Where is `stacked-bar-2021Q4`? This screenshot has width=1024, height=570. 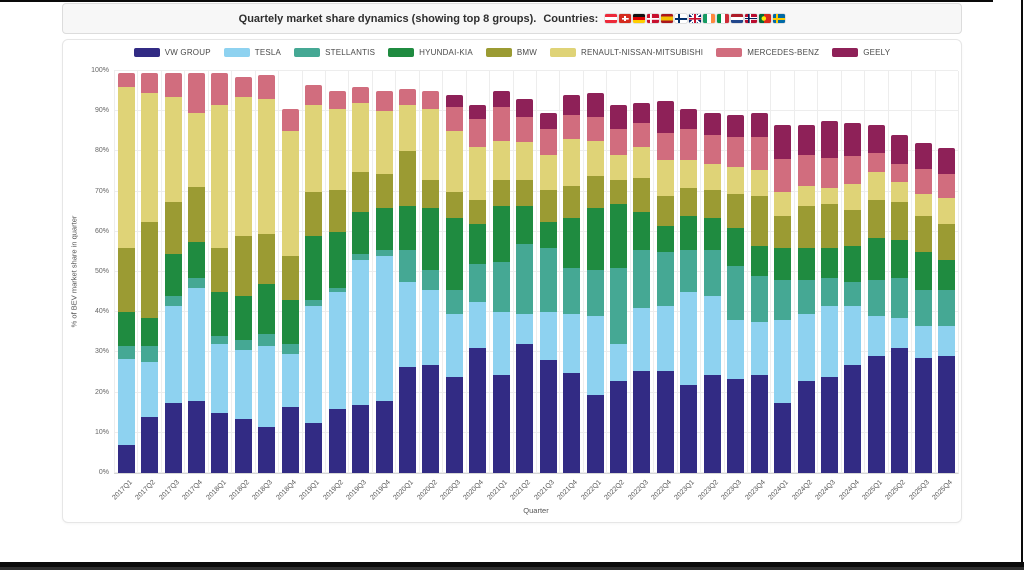 stacked-bar-2021Q4 is located at coordinates (572, 284).